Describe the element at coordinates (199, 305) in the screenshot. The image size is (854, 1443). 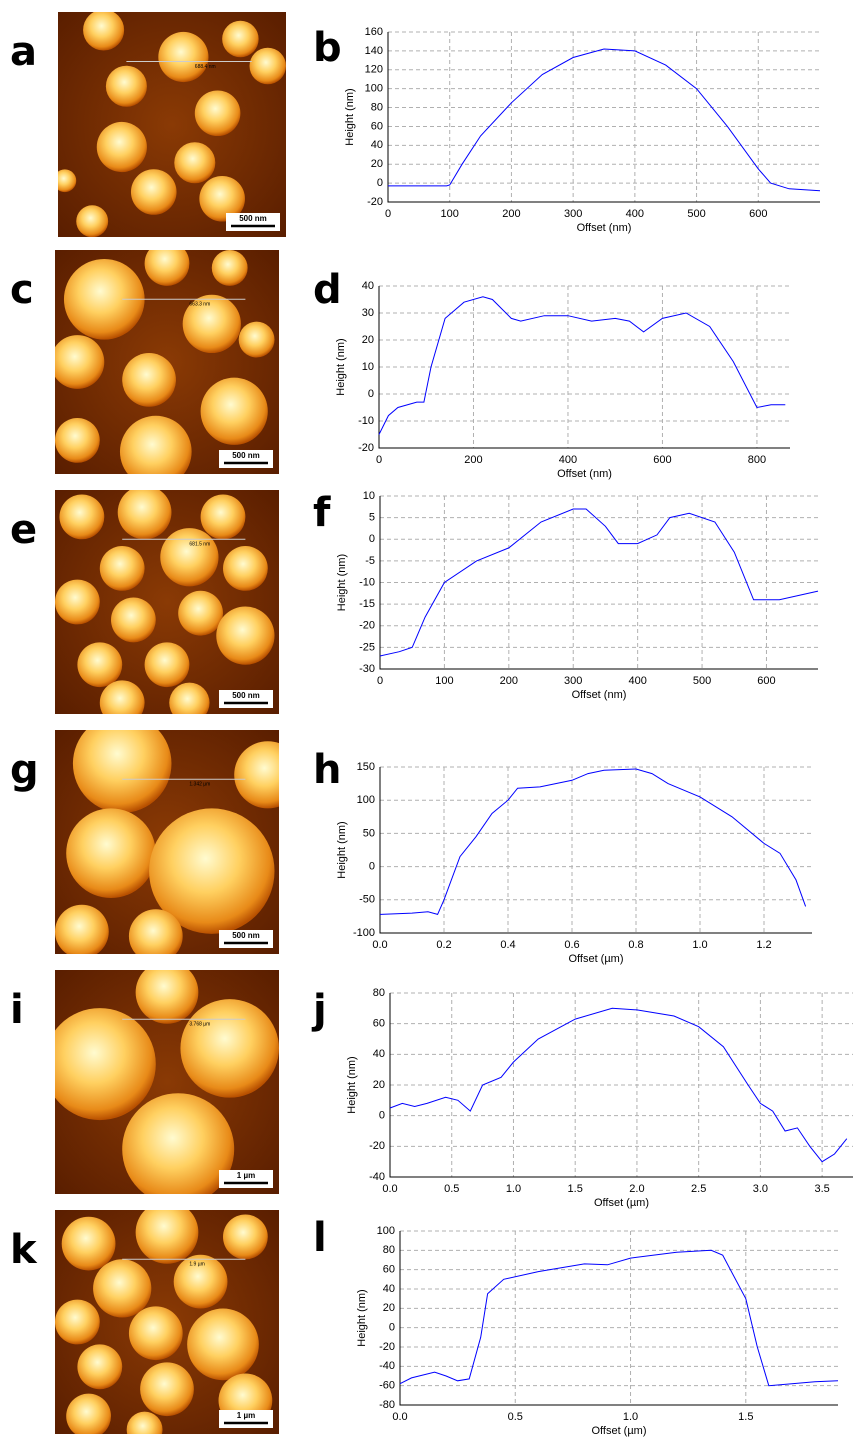
I see `measure-label: 663.3 nm` at that location.